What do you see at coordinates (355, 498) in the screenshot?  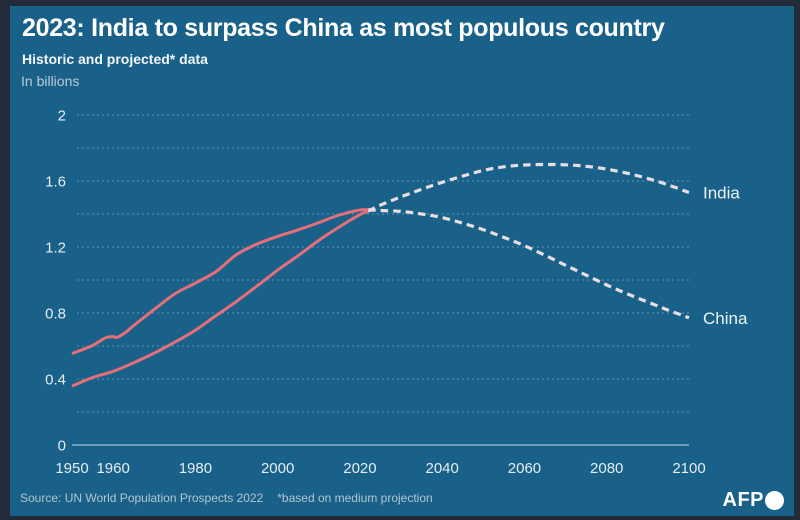 I see `projection-footnote: *based on medium projection` at bounding box center [355, 498].